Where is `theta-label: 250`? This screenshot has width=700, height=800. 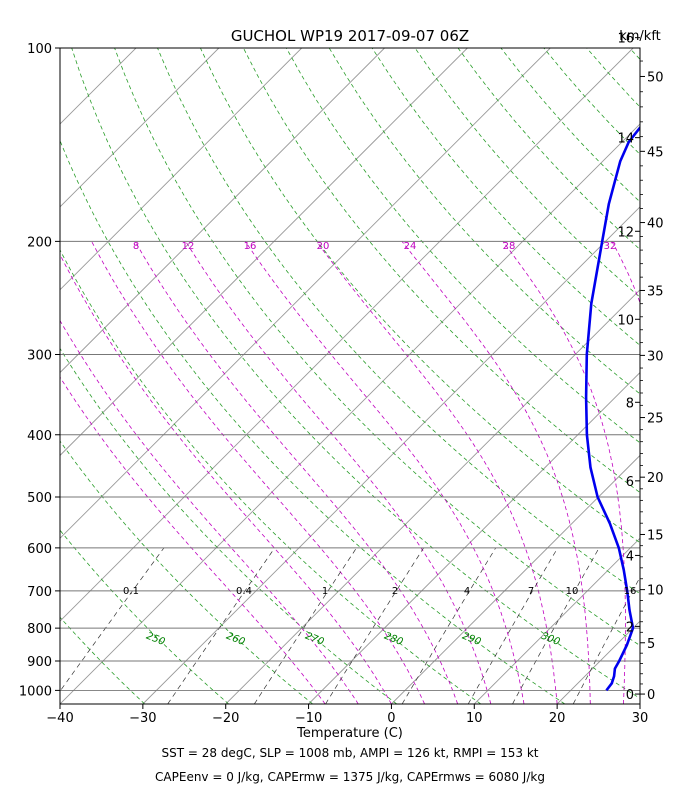
theta-label: 250 is located at coordinates (156, 639).